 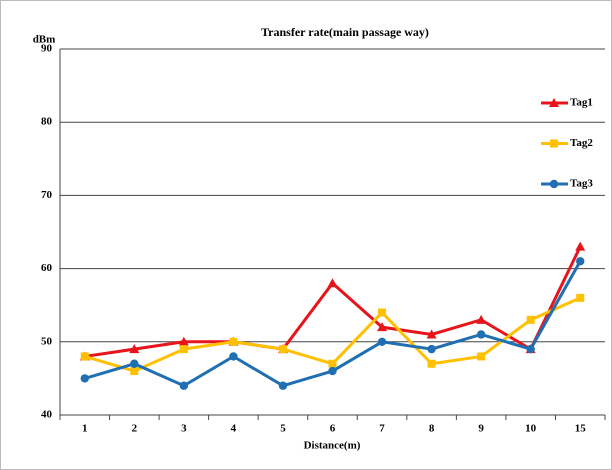 What do you see at coordinates (47, 49) in the screenshot?
I see `y-tick-label: 90` at bounding box center [47, 49].